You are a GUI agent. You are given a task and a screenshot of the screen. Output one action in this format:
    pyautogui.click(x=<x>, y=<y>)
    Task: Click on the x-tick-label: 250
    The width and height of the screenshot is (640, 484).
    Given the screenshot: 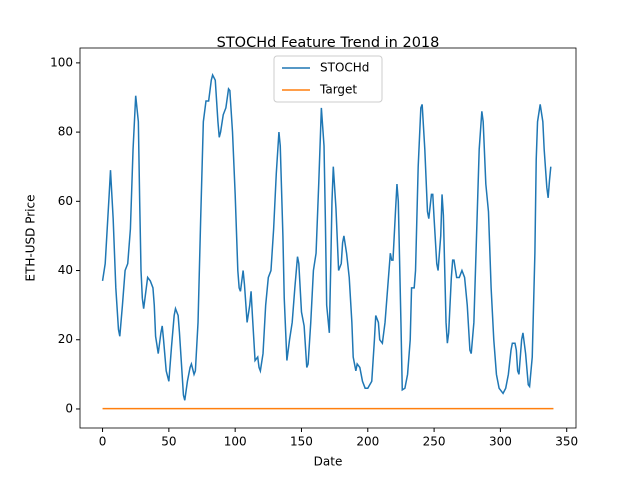 What is the action you would take?
    pyautogui.click(x=434, y=442)
    